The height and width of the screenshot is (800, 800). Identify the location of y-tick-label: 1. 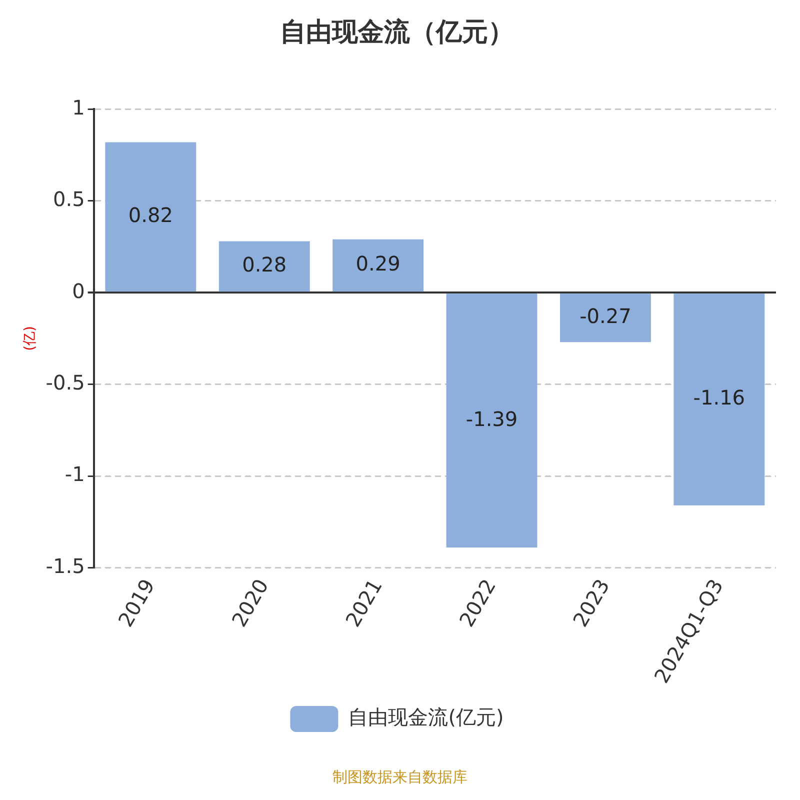
(78, 107).